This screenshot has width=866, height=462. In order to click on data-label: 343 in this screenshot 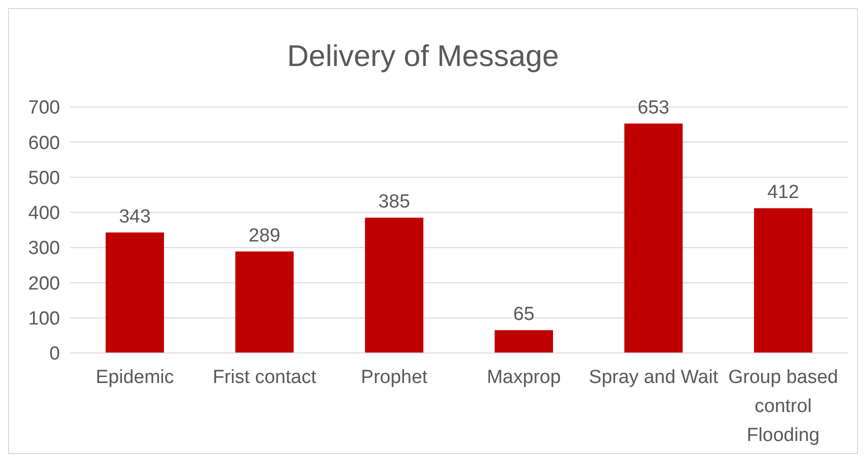, I will do `click(134, 217)`.